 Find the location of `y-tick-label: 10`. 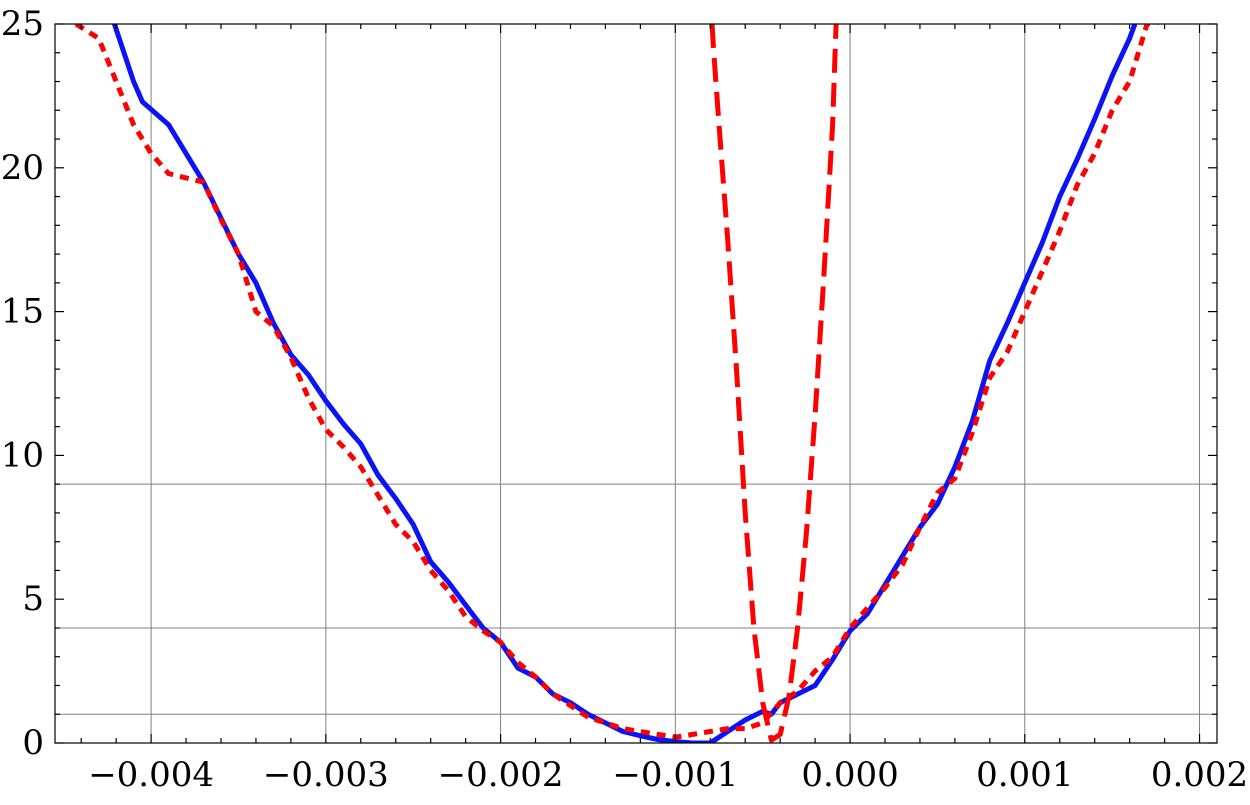

y-tick-label: 10 is located at coordinates (22, 455).